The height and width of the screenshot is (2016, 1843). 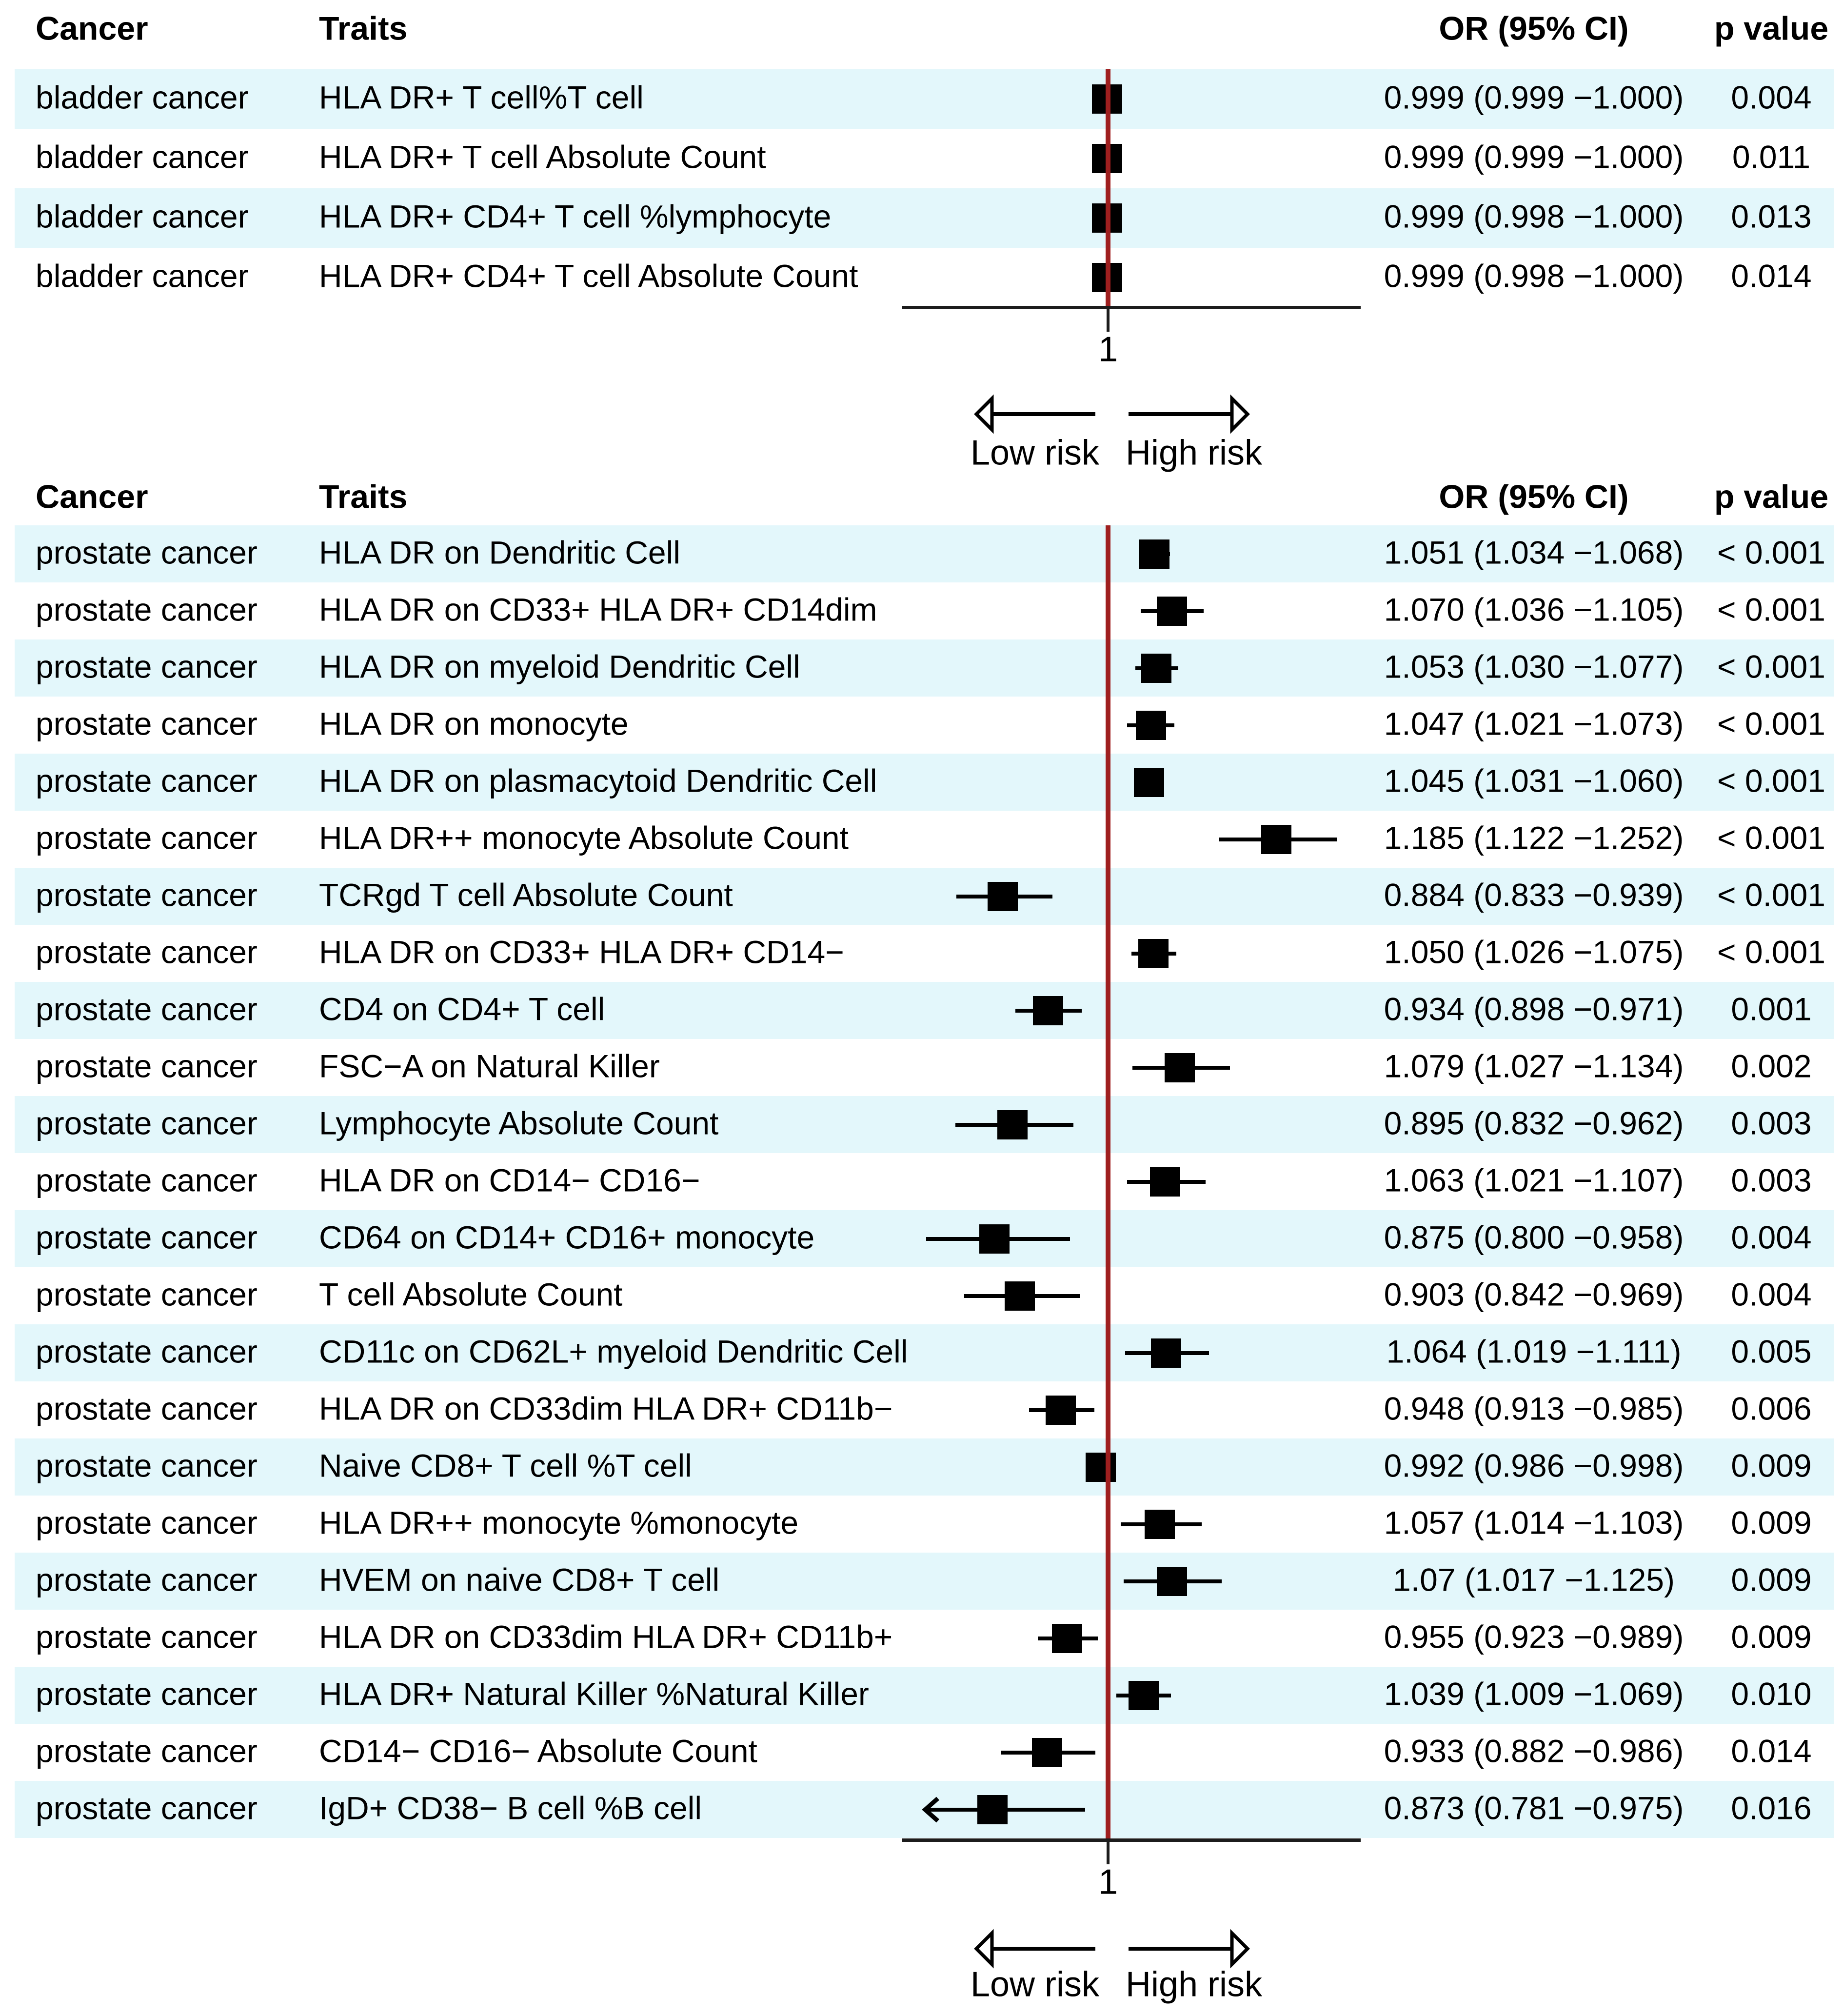 I want to click on or-ci-cell: 1.070 (1.036 −1.105), so click(x=1534, y=610).